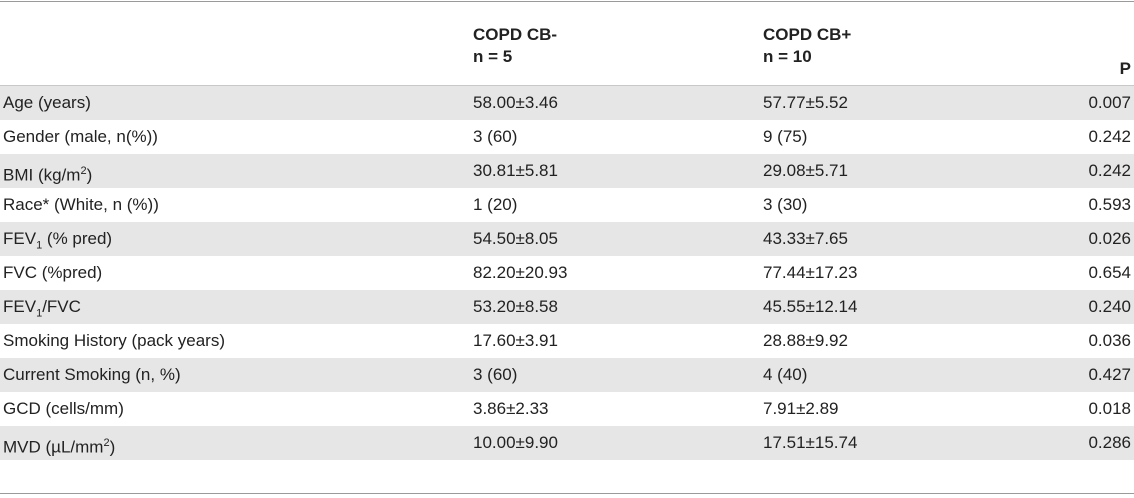 The image size is (1134, 498). I want to click on row-label: Race* (White, n (%)), so click(81, 205).